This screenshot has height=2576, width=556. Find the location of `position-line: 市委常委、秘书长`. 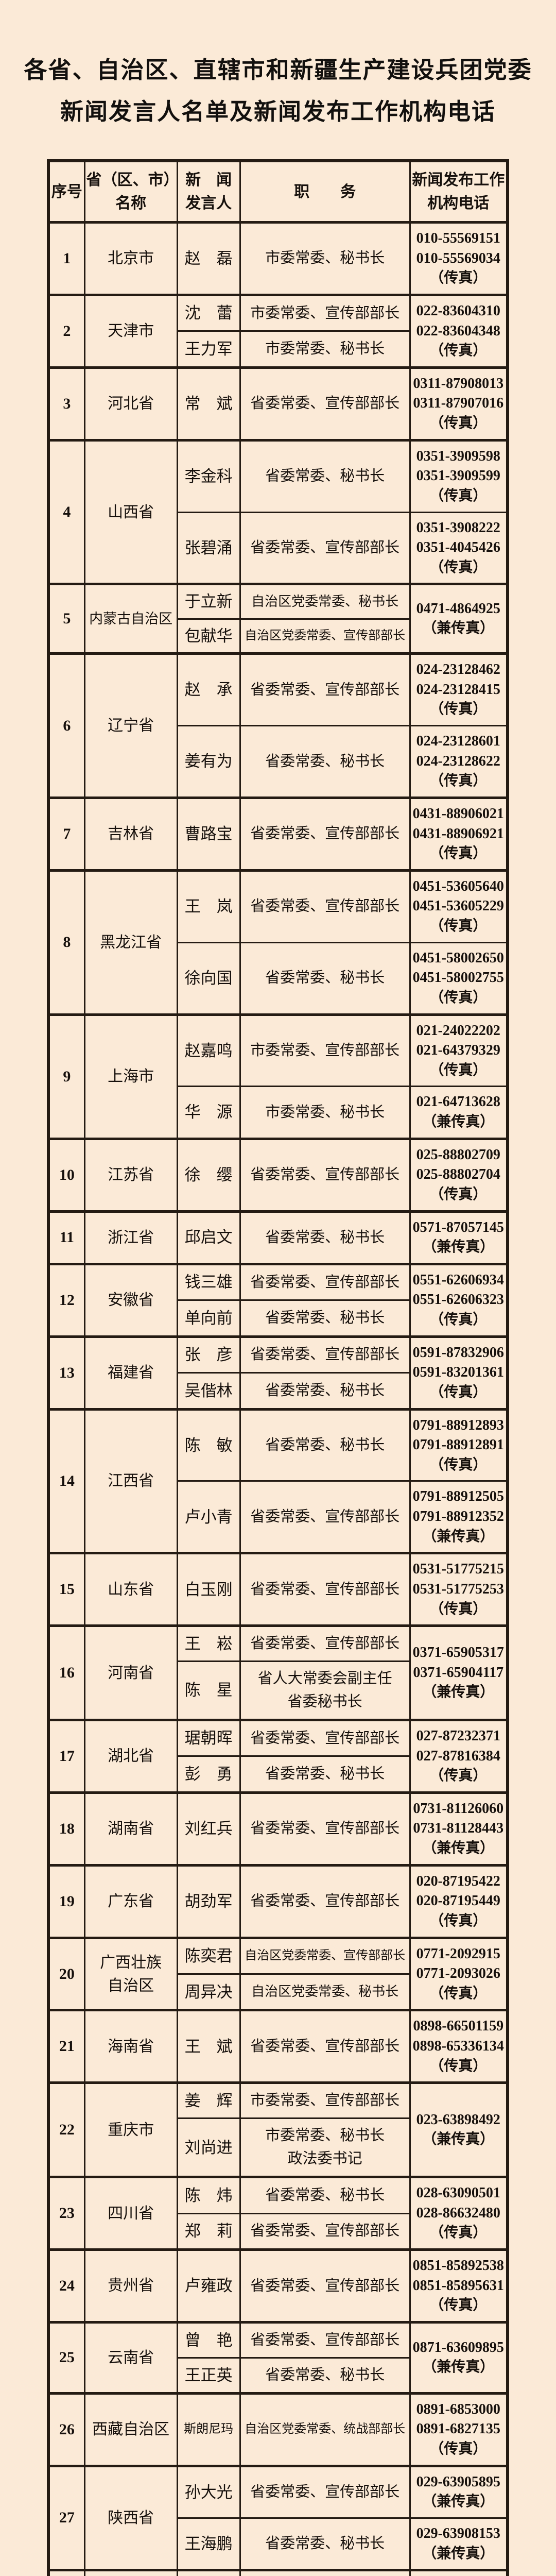

position-line: 市委常委、秘书长 is located at coordinates (325, 1112).